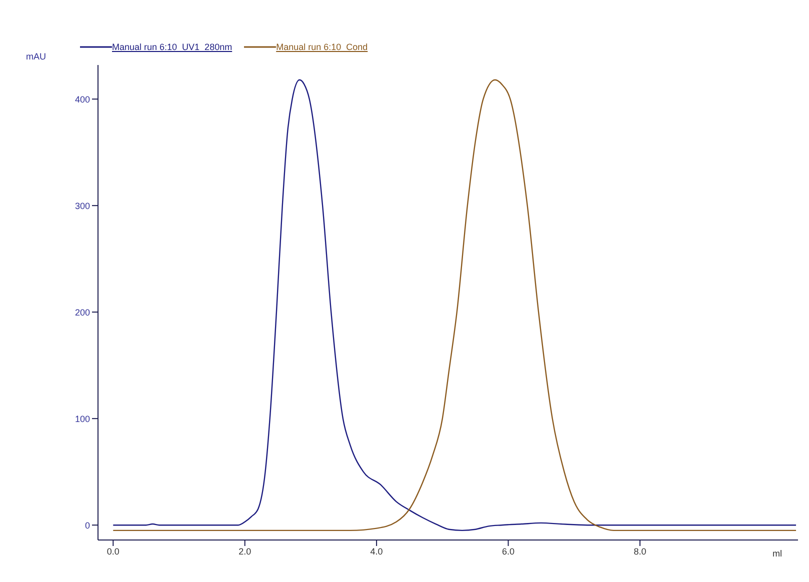 This screenshot has height=582, width=809. I want to click on x-tick-label: 0.0, so click(113, 551).